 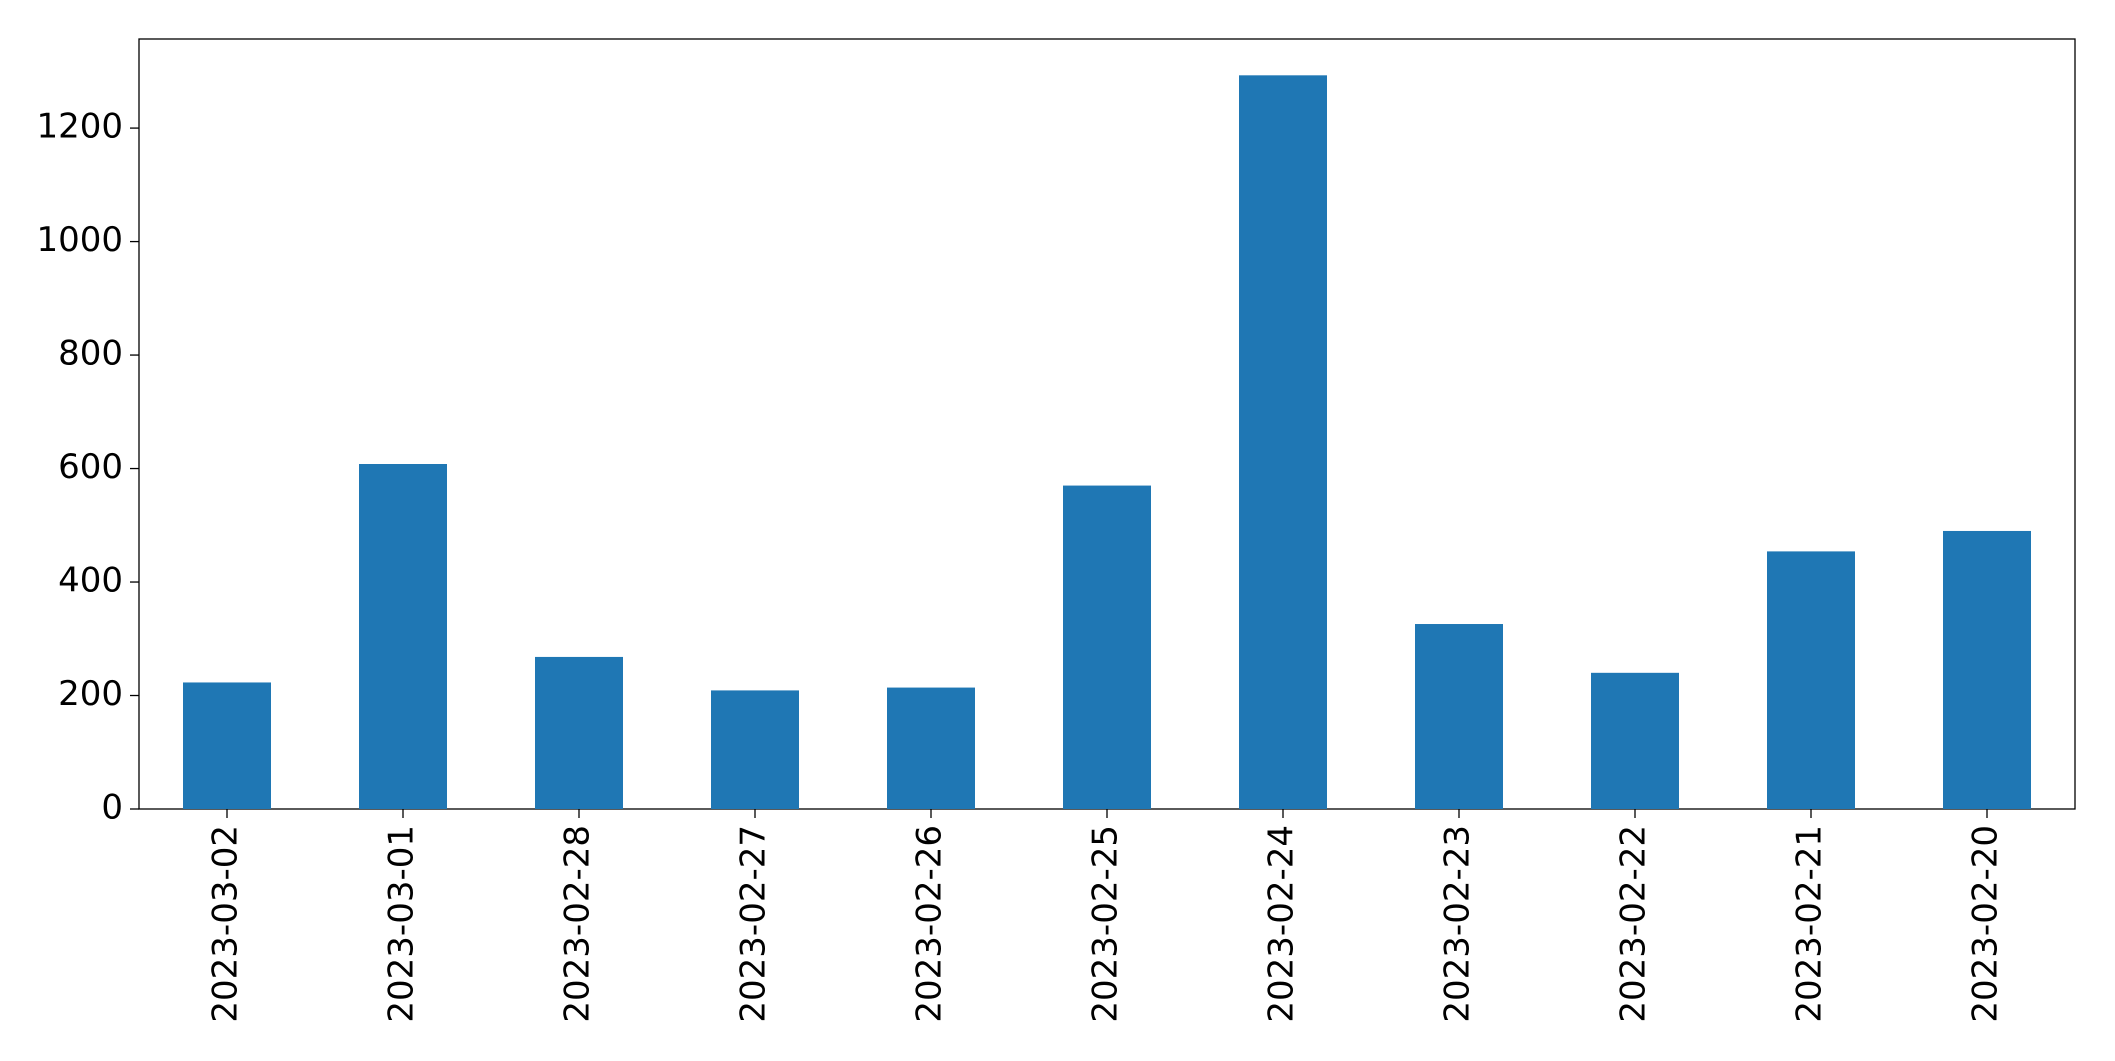 What do you see at coordinates (930, 924) in the screenshot?
I see `x-tick-label: 2023-02-26` at bounding box center [930, 924].